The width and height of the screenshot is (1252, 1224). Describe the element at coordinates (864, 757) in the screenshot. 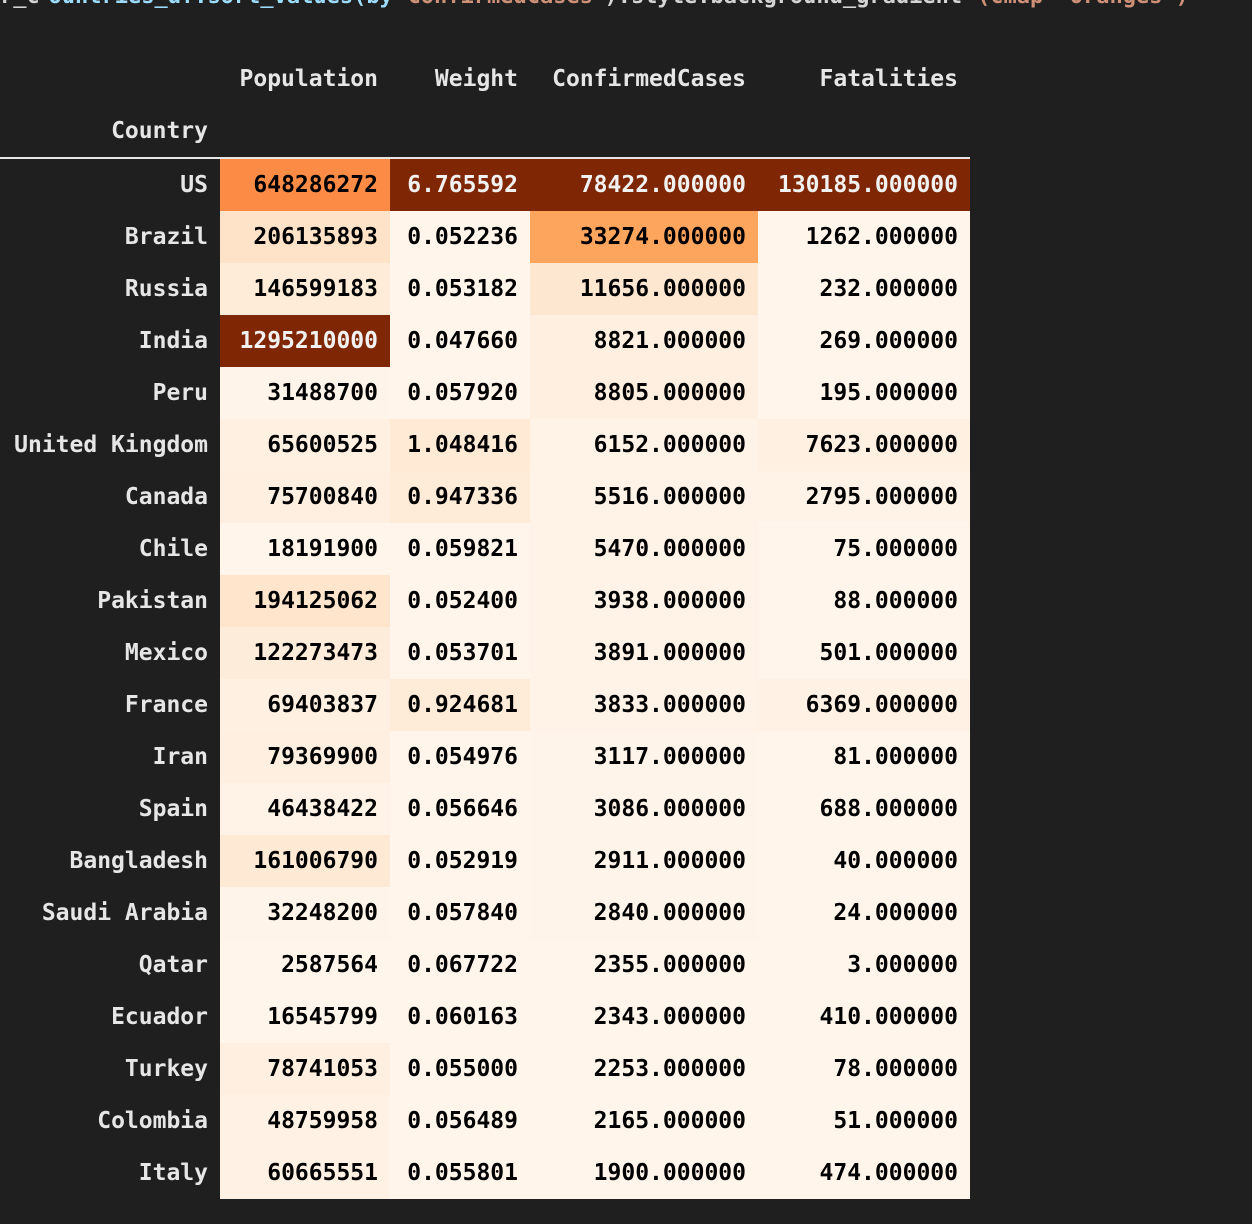

I see `table-cell: 81.000000` at that location.